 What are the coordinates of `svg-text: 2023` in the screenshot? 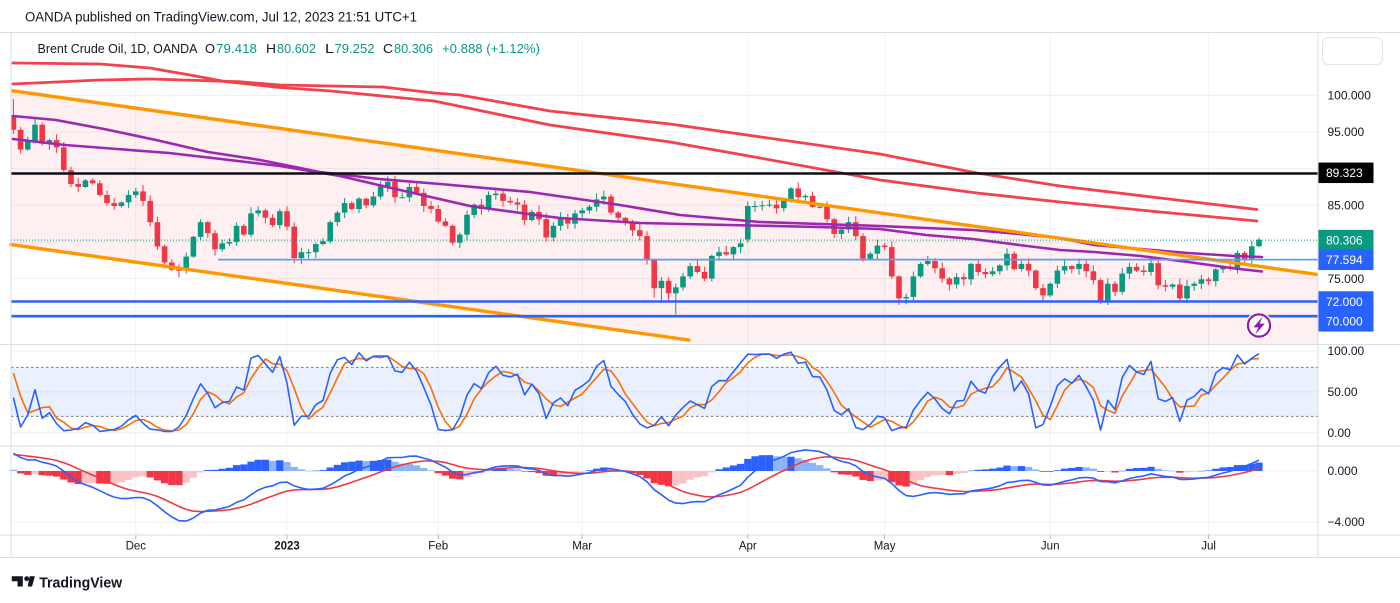 It's located at (287, 547).